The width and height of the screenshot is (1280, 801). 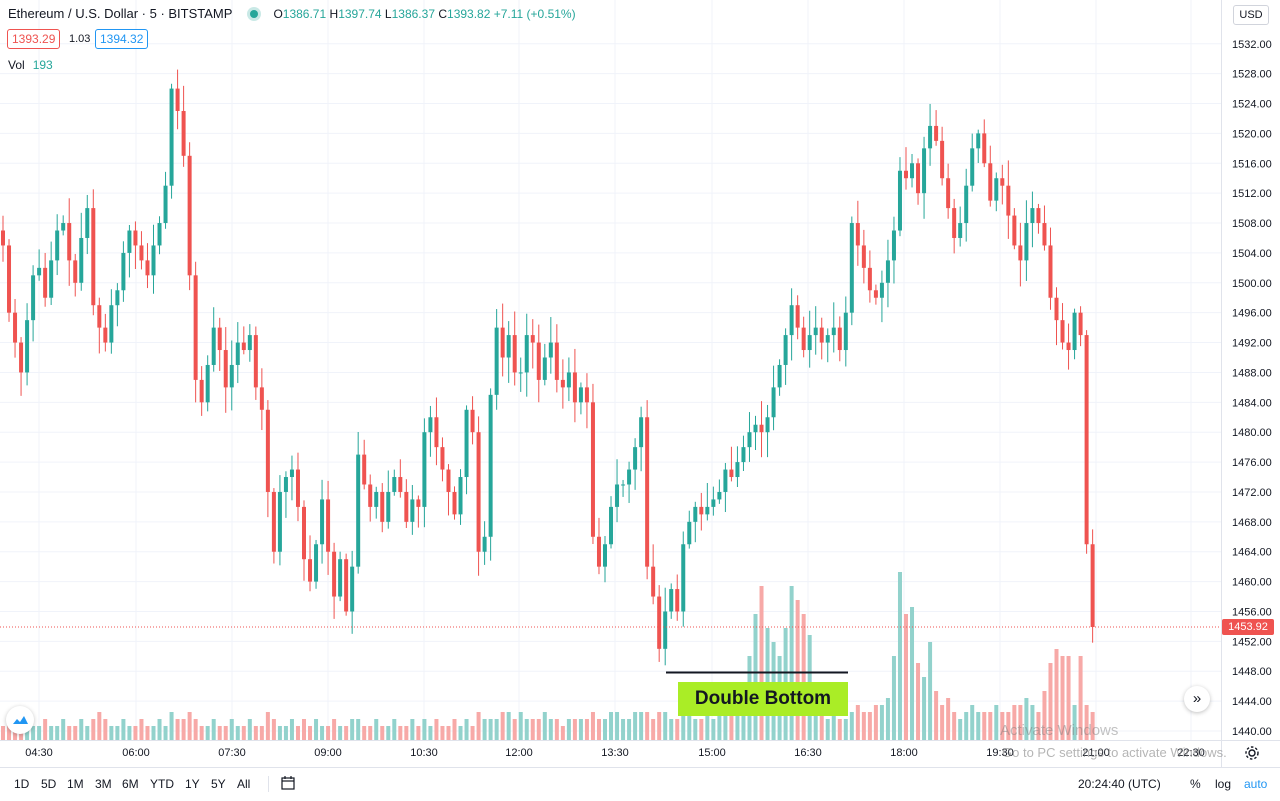 What do you see at coordinates (103, 784) in the screenshot?
I see `range-3m-button: 3M` at bounding box center [103, 784].